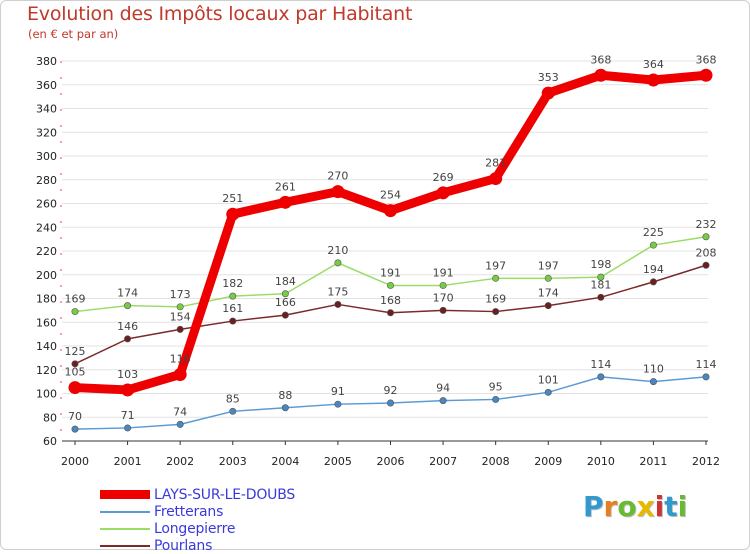  Describe the element at coordinates (75, 351) in the screenshot. I see `data-label: 125` at that location.